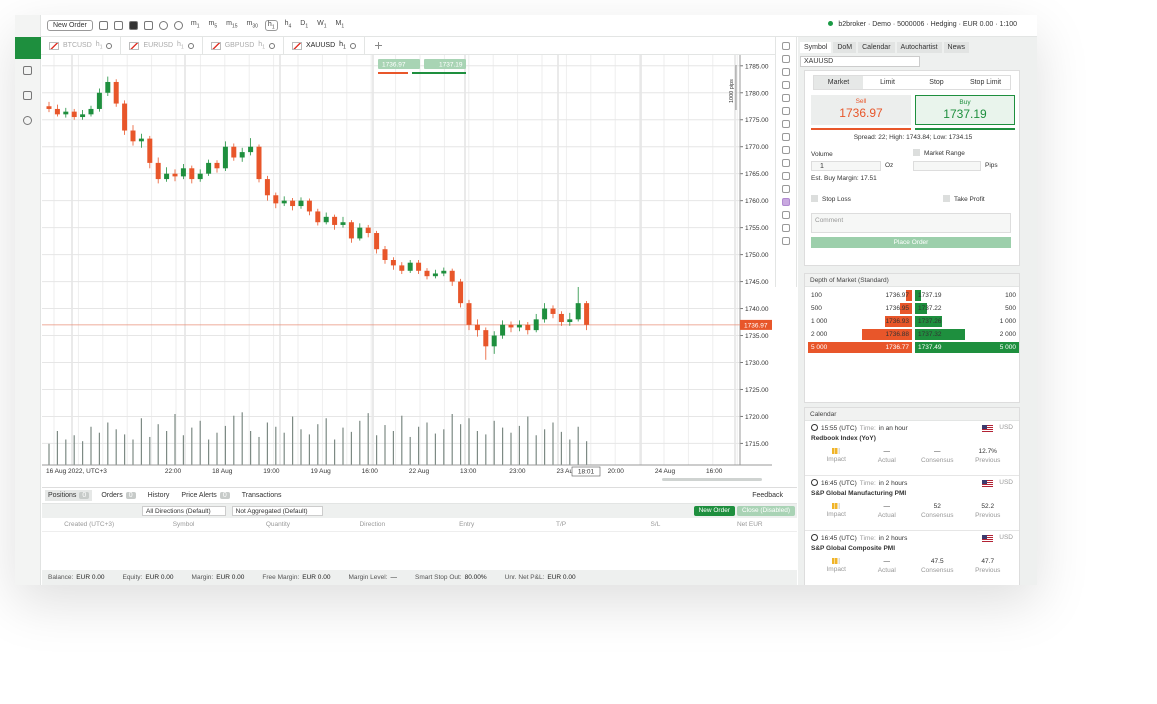 The image size is (1157, 704). What do you see at coordinates (271, 25) in the screenshot?
I see `timeframe: h1` at bounding box center [271, 25].